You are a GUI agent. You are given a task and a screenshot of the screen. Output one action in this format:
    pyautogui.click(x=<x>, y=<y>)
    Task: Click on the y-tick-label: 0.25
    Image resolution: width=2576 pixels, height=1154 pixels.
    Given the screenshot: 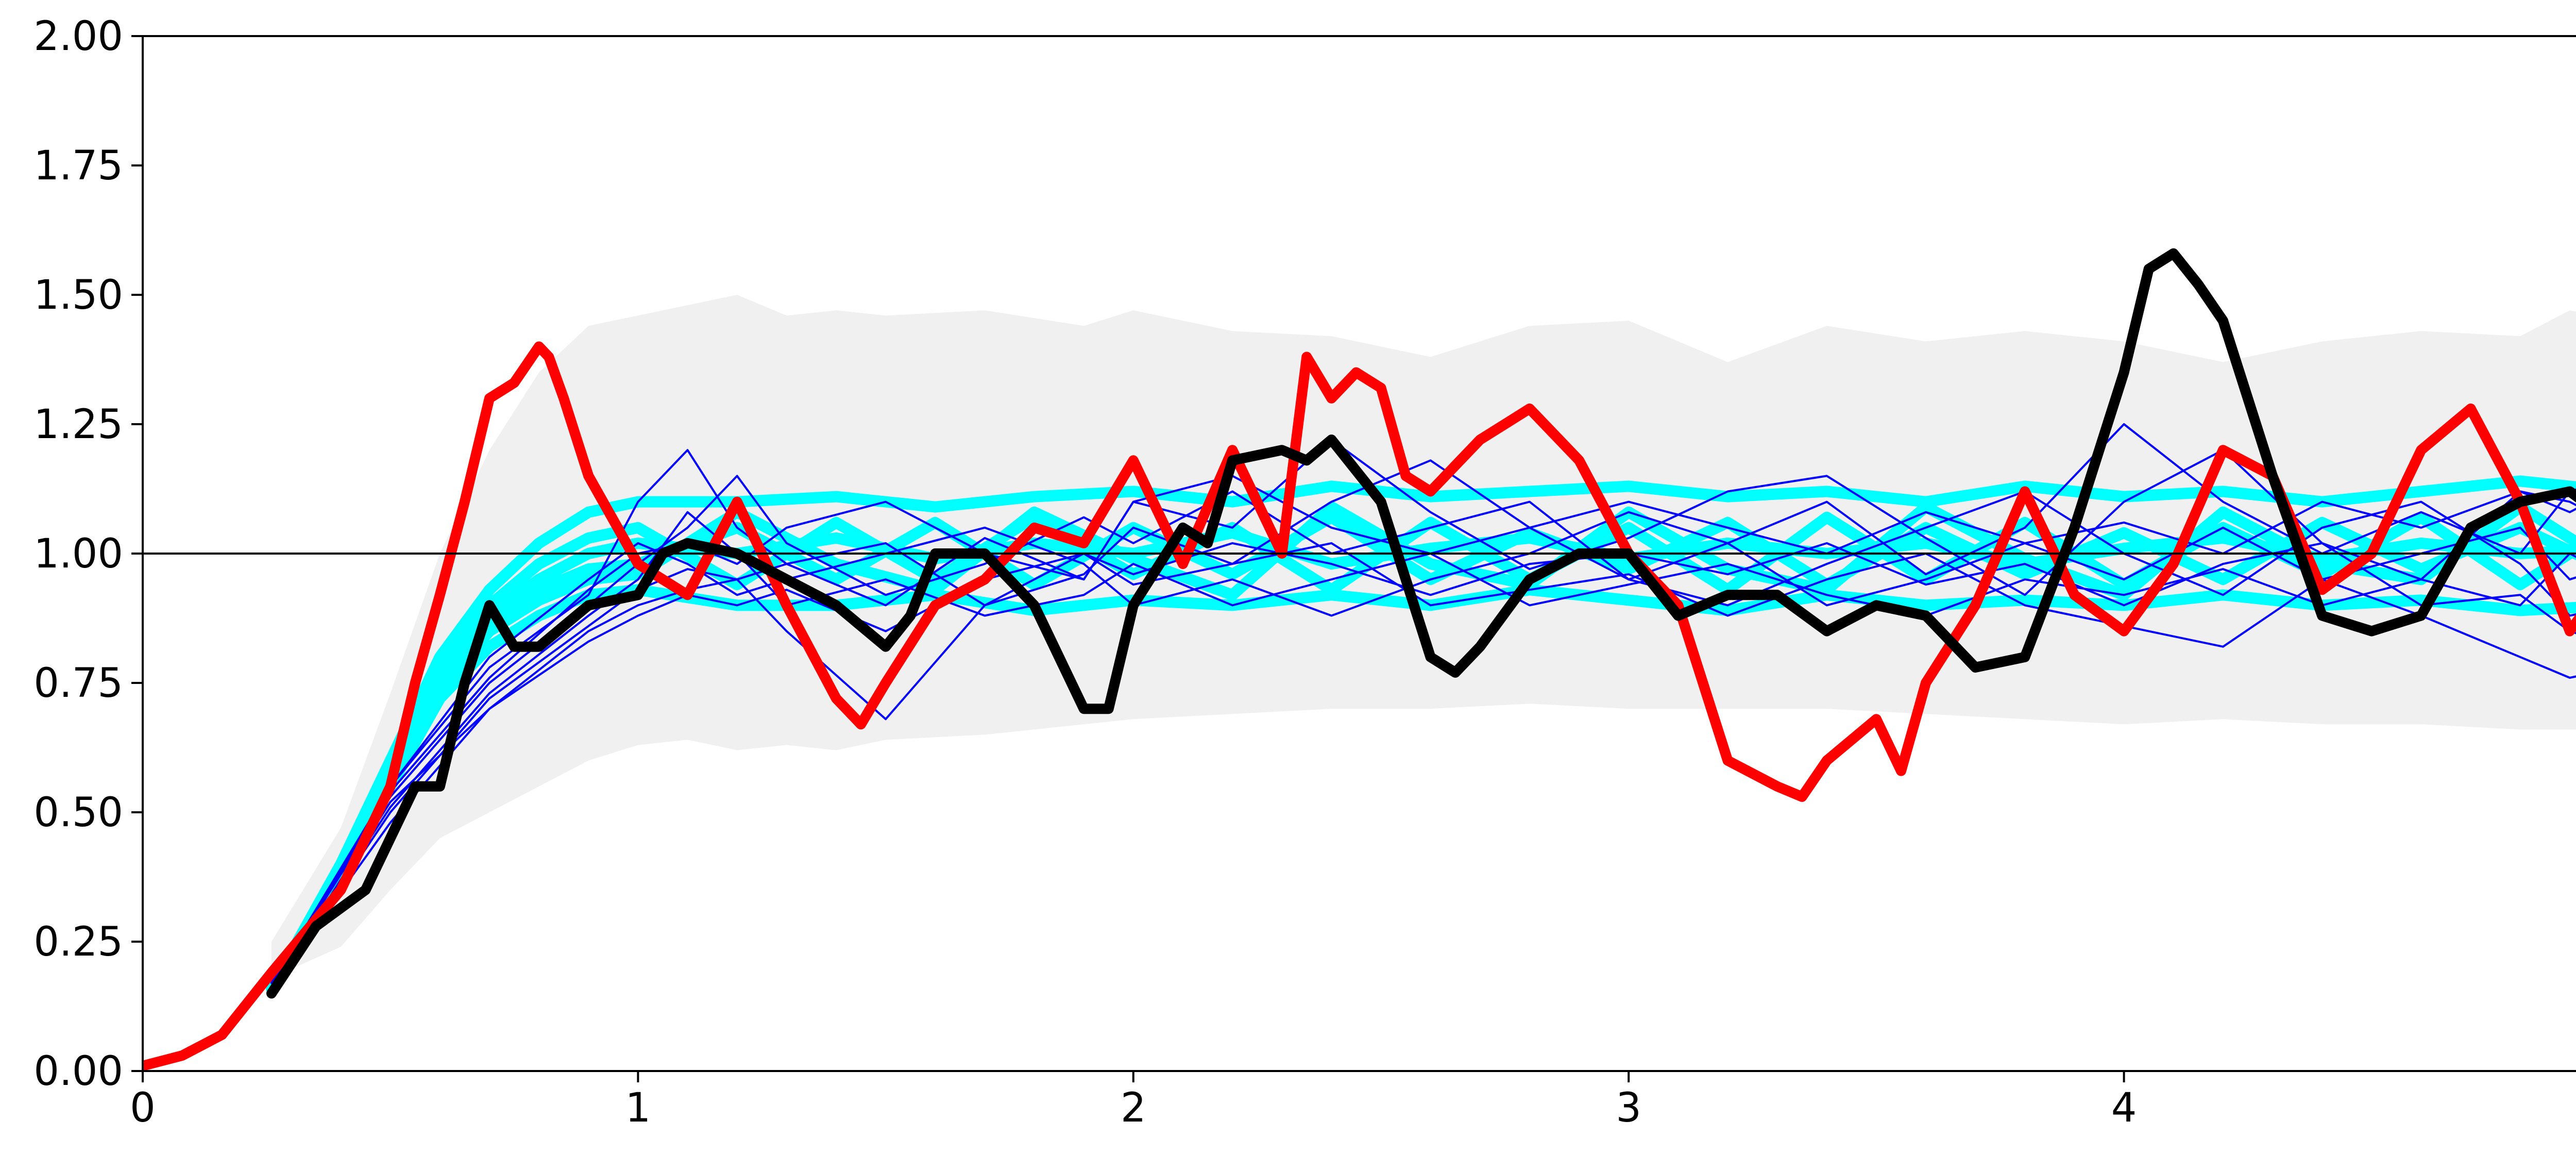 What is the action you would take?
    pyautogui.click(x=78, y=942)
    